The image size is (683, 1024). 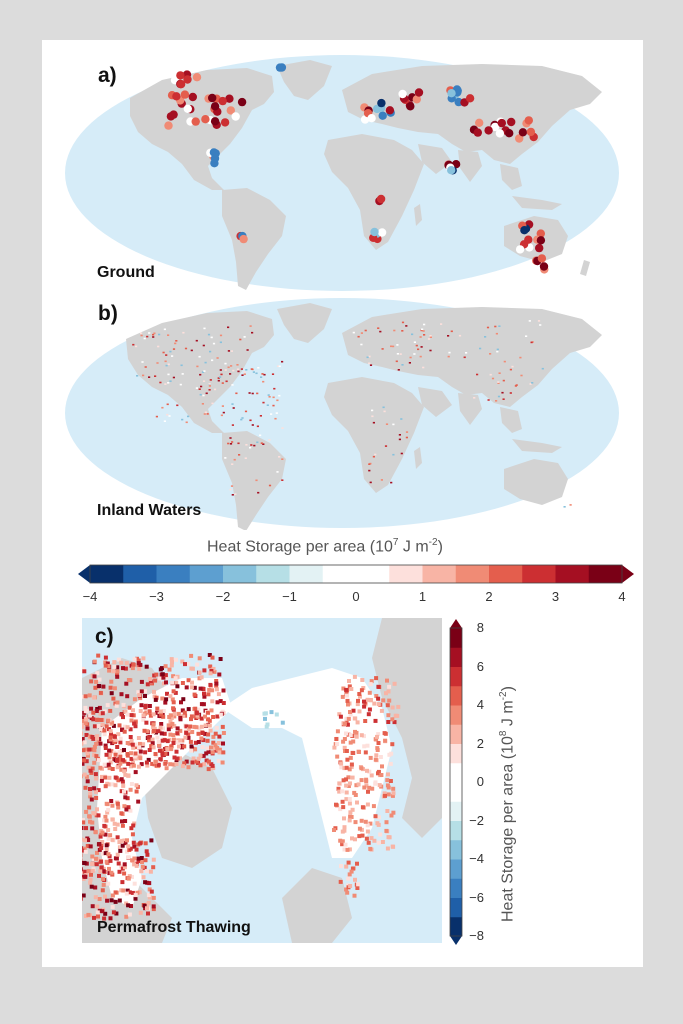 What do you see at coordinates (418, 215) in the screenshot?
I see `land-madagascar` at bounding box center [418, 215].